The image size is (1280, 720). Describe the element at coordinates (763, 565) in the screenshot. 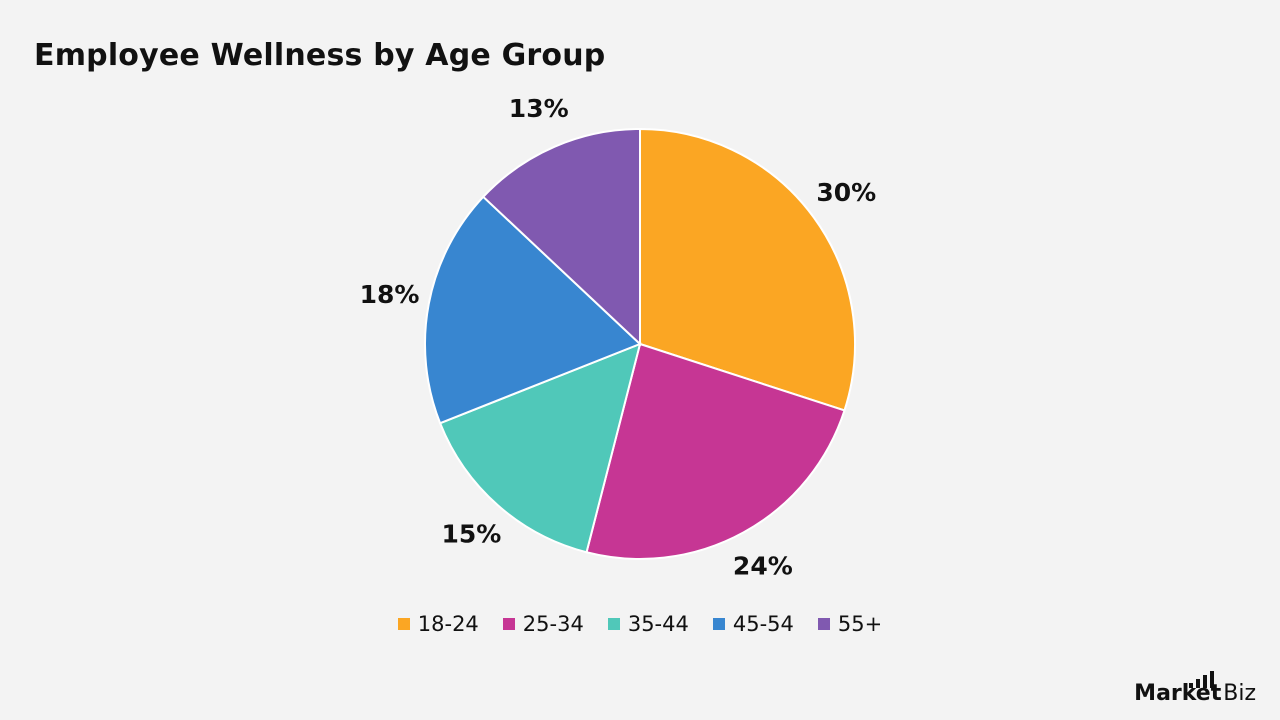

I see `data-label-25-34: 24%` at that location.